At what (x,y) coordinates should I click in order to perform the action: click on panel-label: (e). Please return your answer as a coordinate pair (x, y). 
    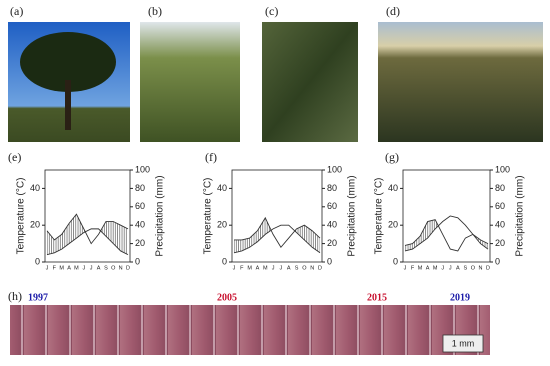
    Looking at the image, I should click on (14, 157).